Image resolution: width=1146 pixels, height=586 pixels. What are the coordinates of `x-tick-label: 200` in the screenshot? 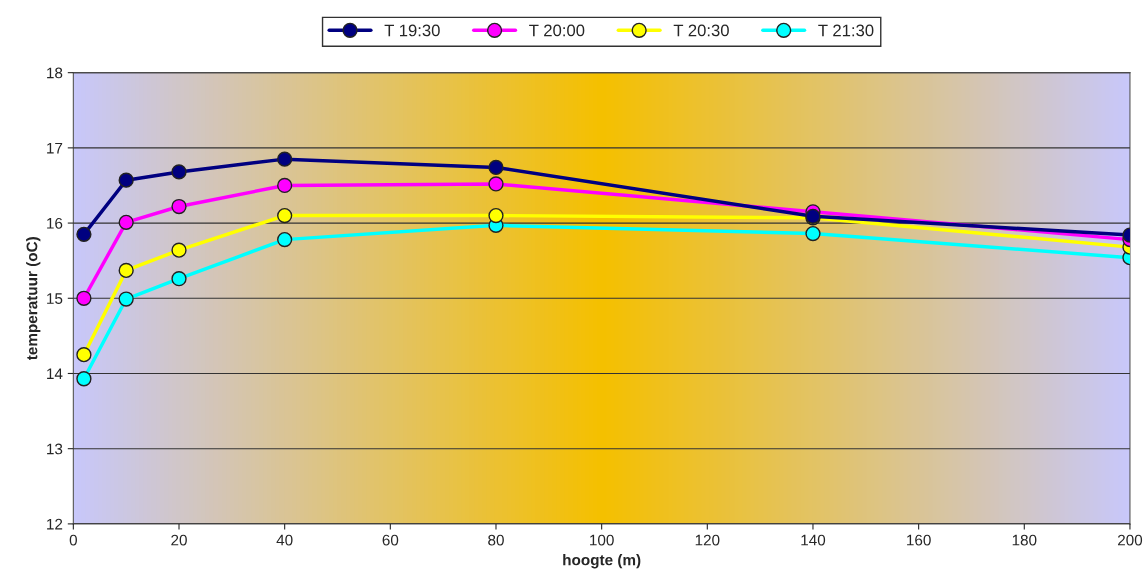 It's located at (1130, 540).